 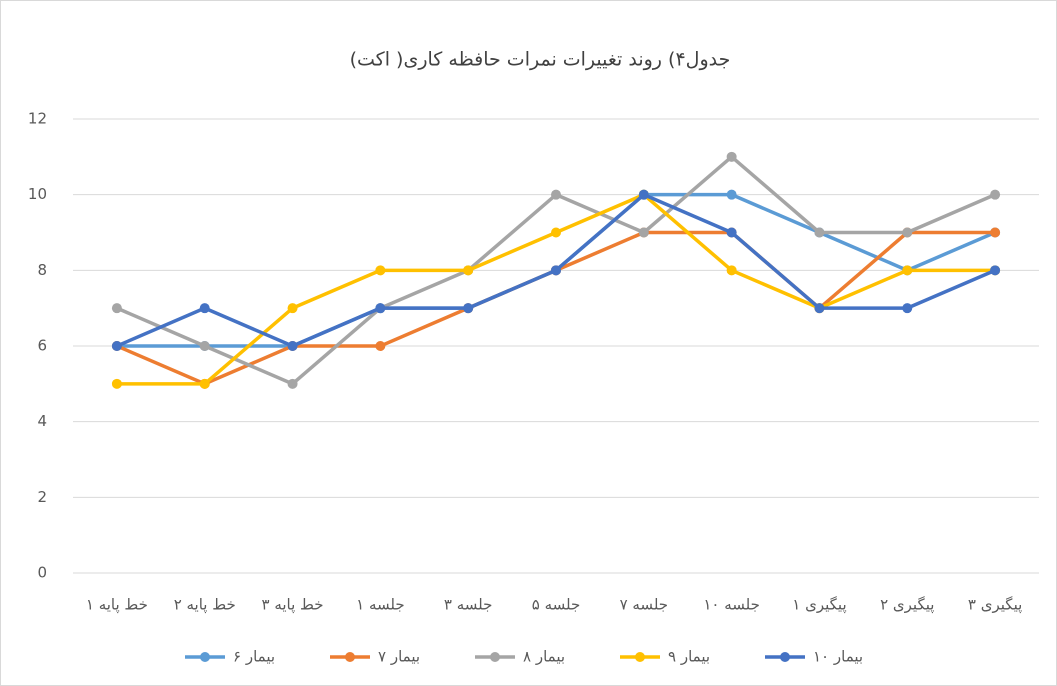 What do you see at coordinates (42, 421) in the screenshot?
I see `y-tick-label: 4` at bounding box center [42, 421].